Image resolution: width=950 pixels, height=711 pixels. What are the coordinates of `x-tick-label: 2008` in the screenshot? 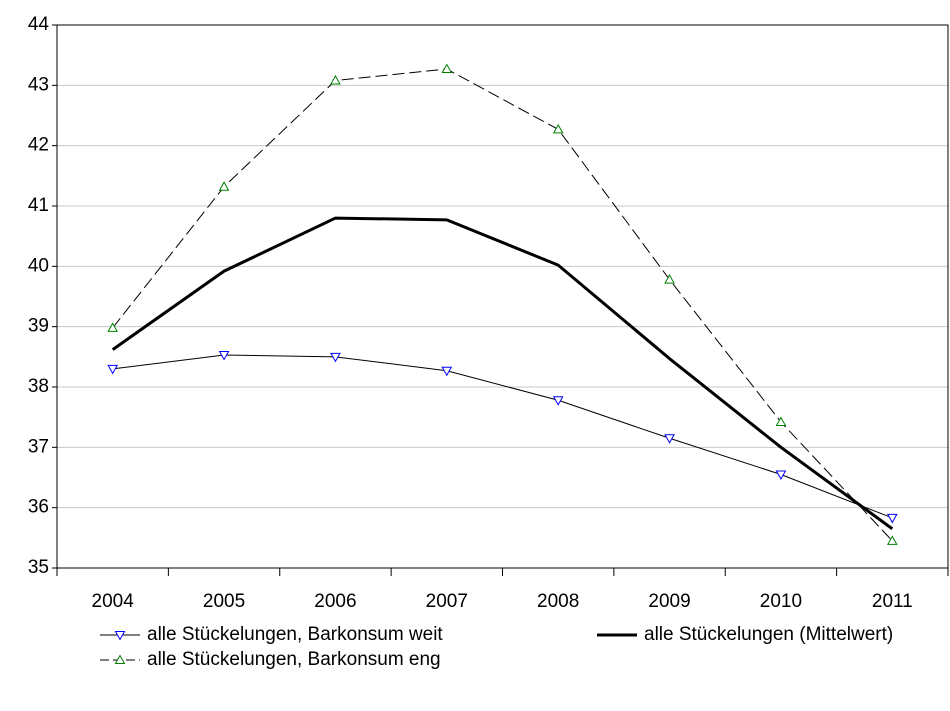 It's located at (558, 601).